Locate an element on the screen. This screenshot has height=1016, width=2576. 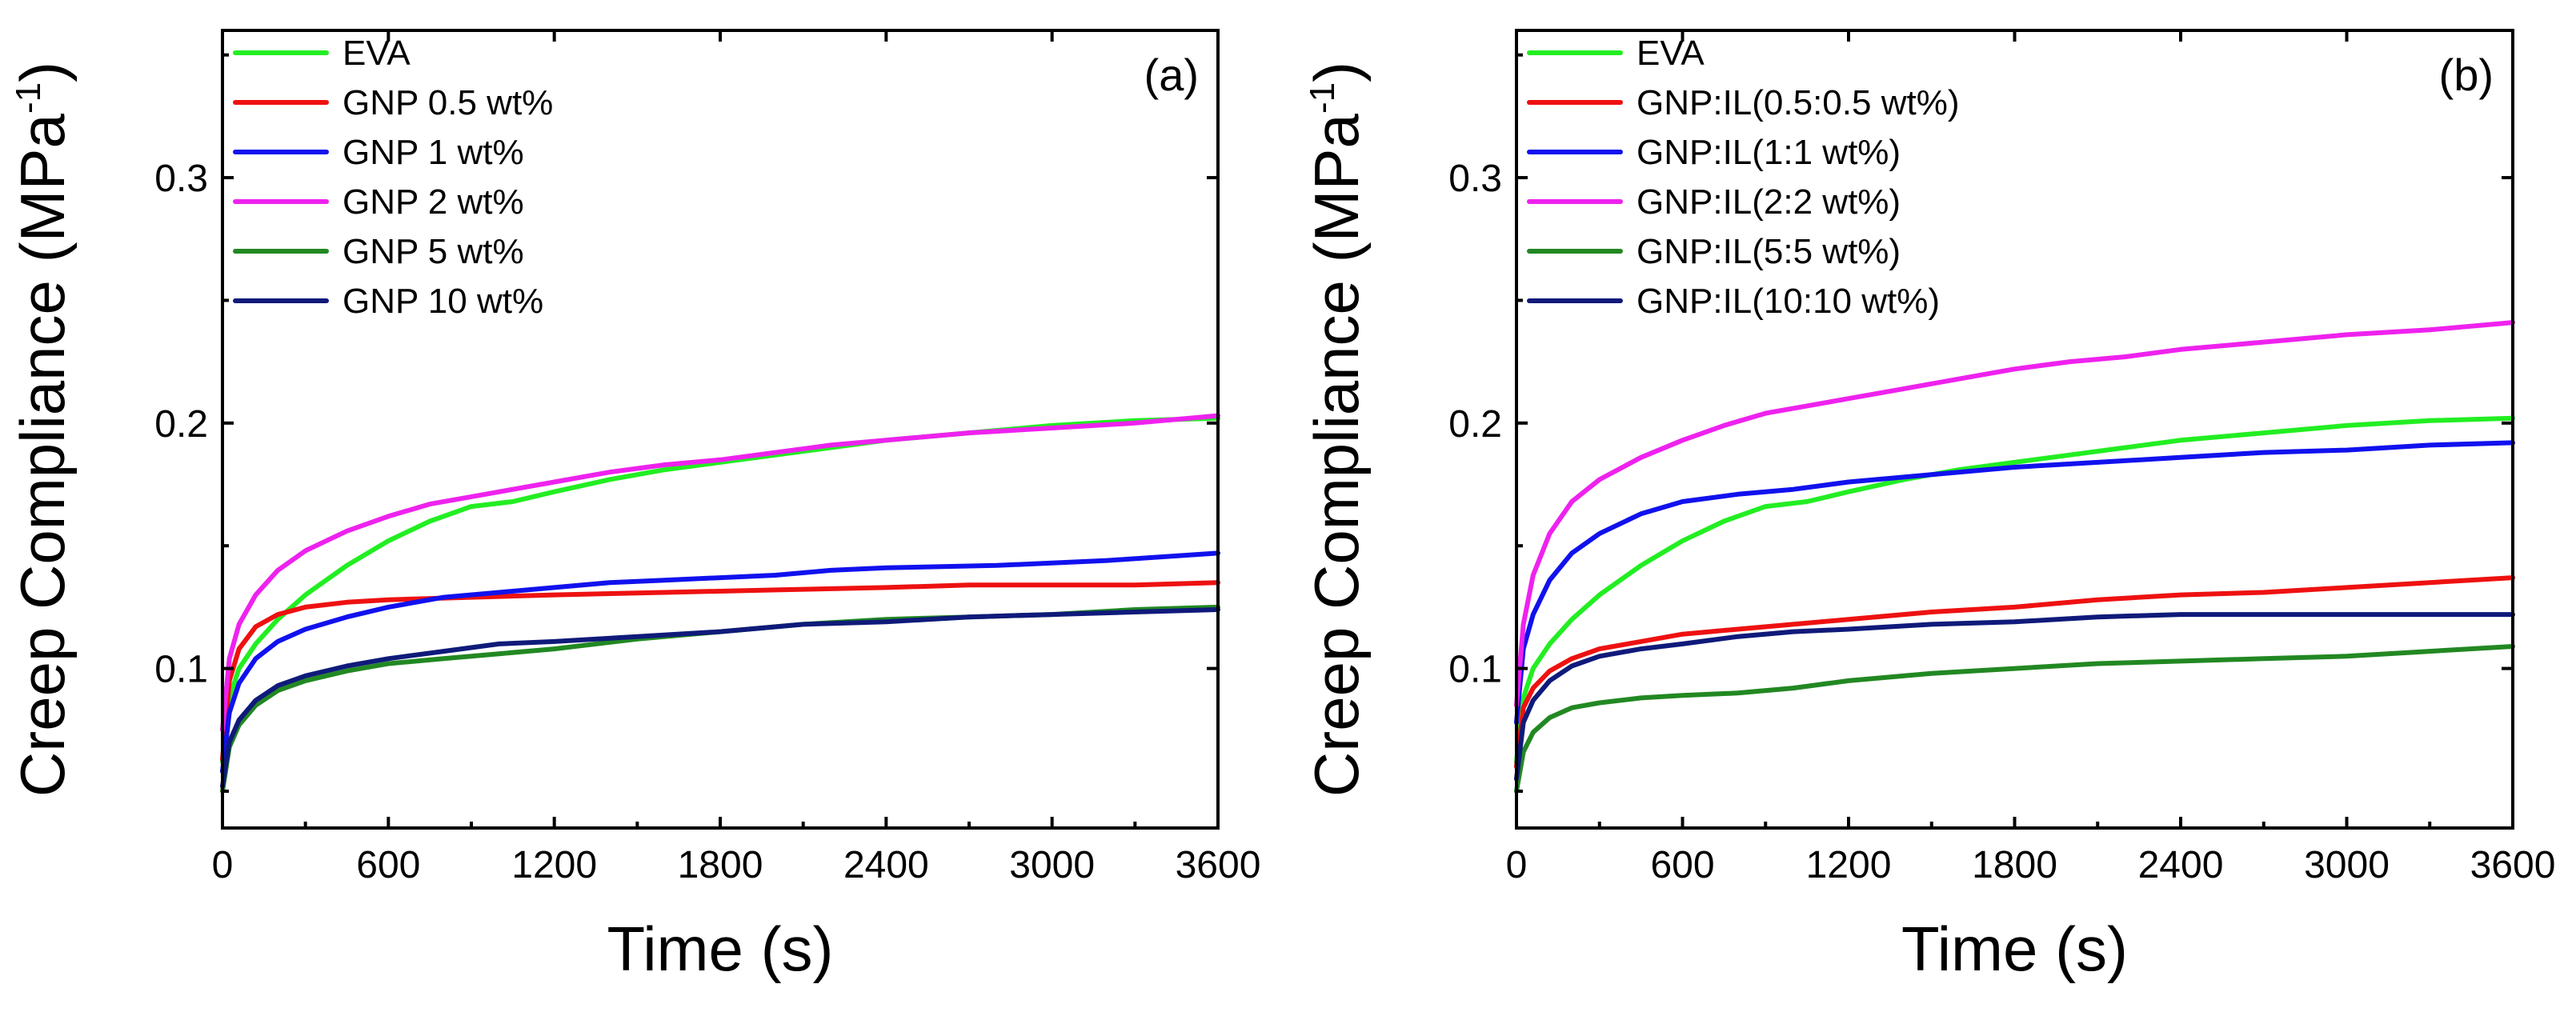
panel-b-label: (b) is located at coordinates (2466, 75).